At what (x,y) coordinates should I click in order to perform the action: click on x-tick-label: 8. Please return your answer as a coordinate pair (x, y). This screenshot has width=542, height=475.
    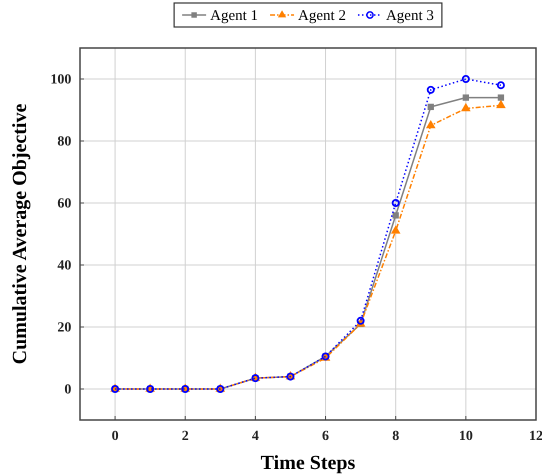
    Looking at the image, I should click on (396, 436).